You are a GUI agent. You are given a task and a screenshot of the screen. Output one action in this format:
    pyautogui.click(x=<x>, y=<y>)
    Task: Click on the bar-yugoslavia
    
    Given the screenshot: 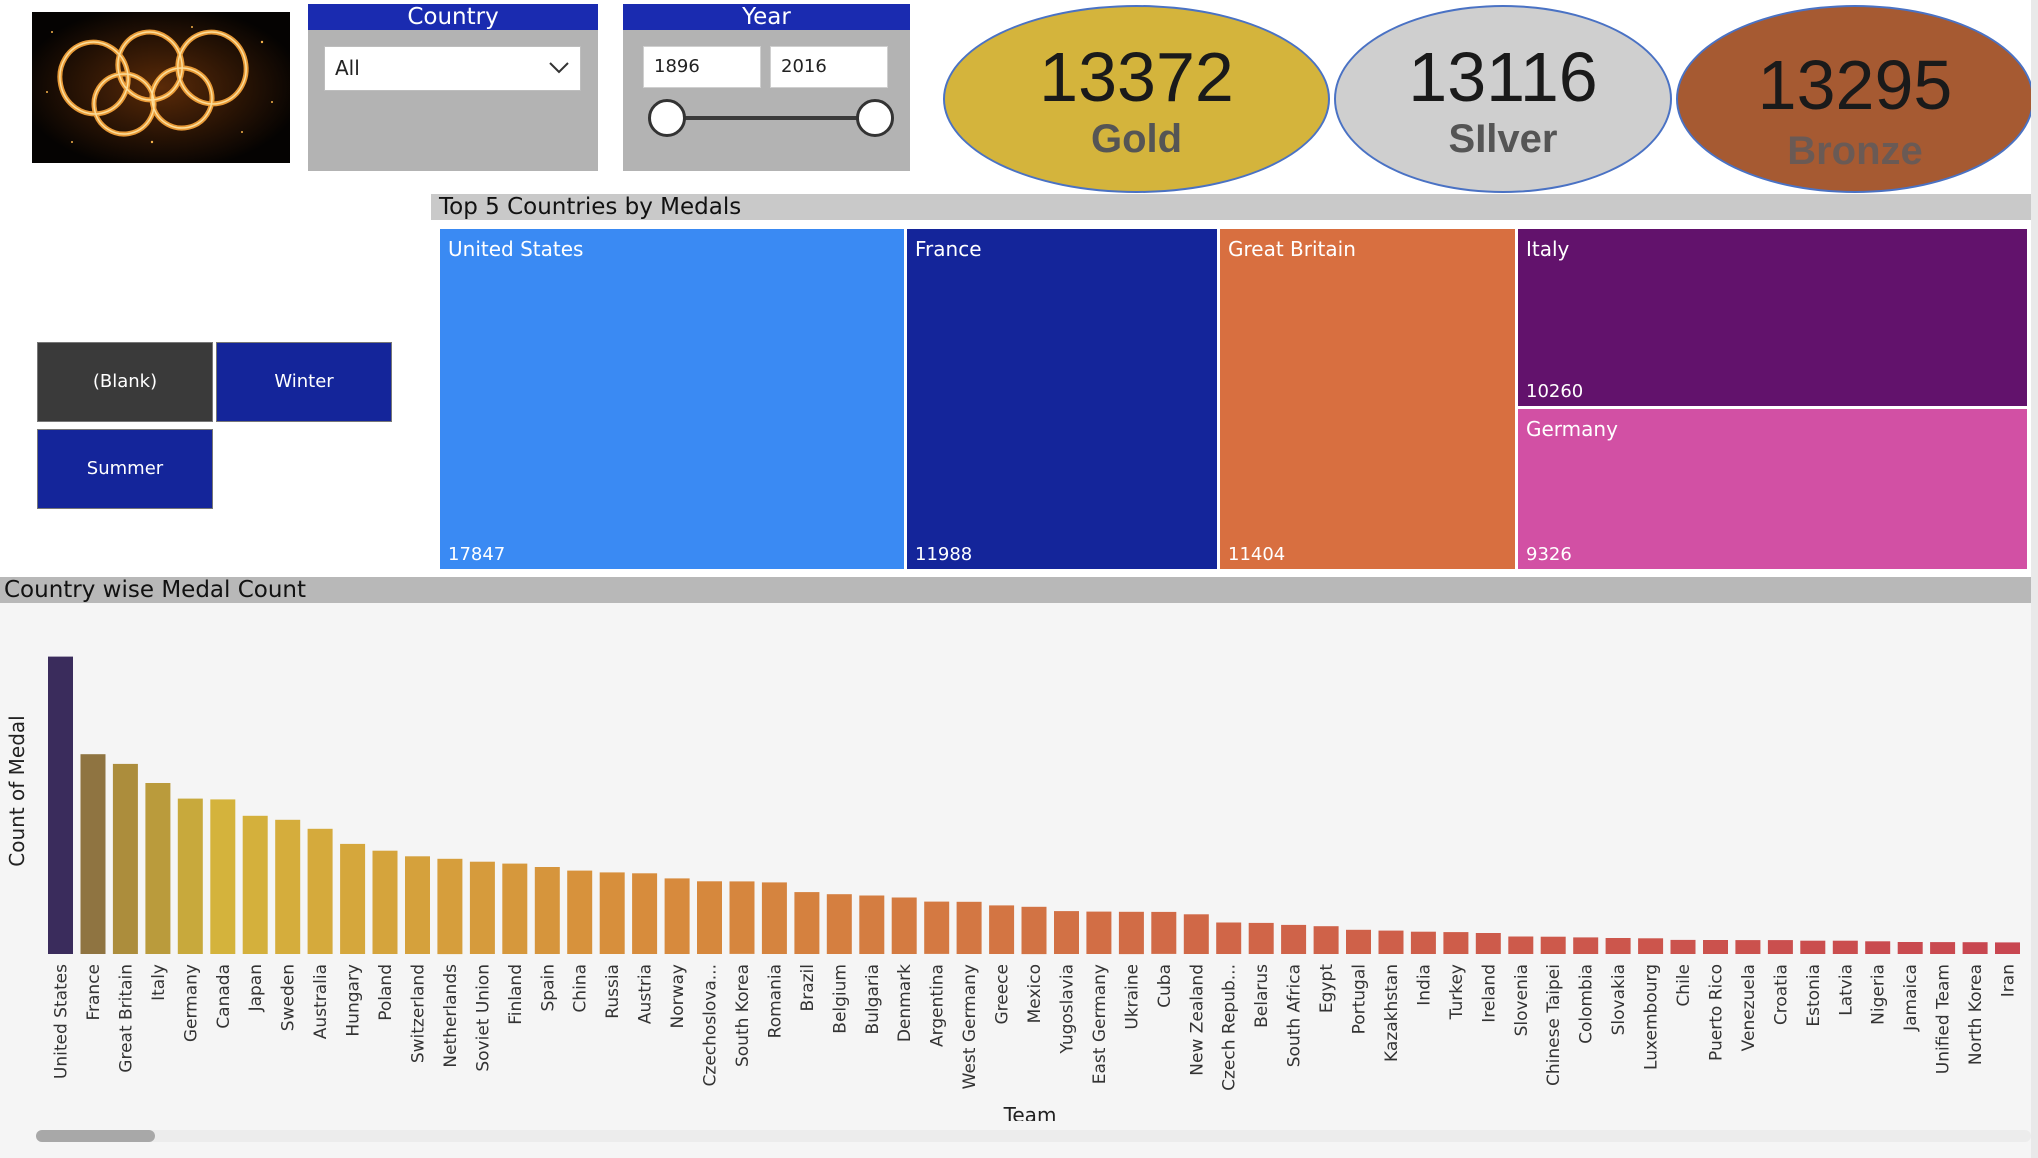 What is the action you would take?
    pyautogui.click(x=1066, y=932)
    